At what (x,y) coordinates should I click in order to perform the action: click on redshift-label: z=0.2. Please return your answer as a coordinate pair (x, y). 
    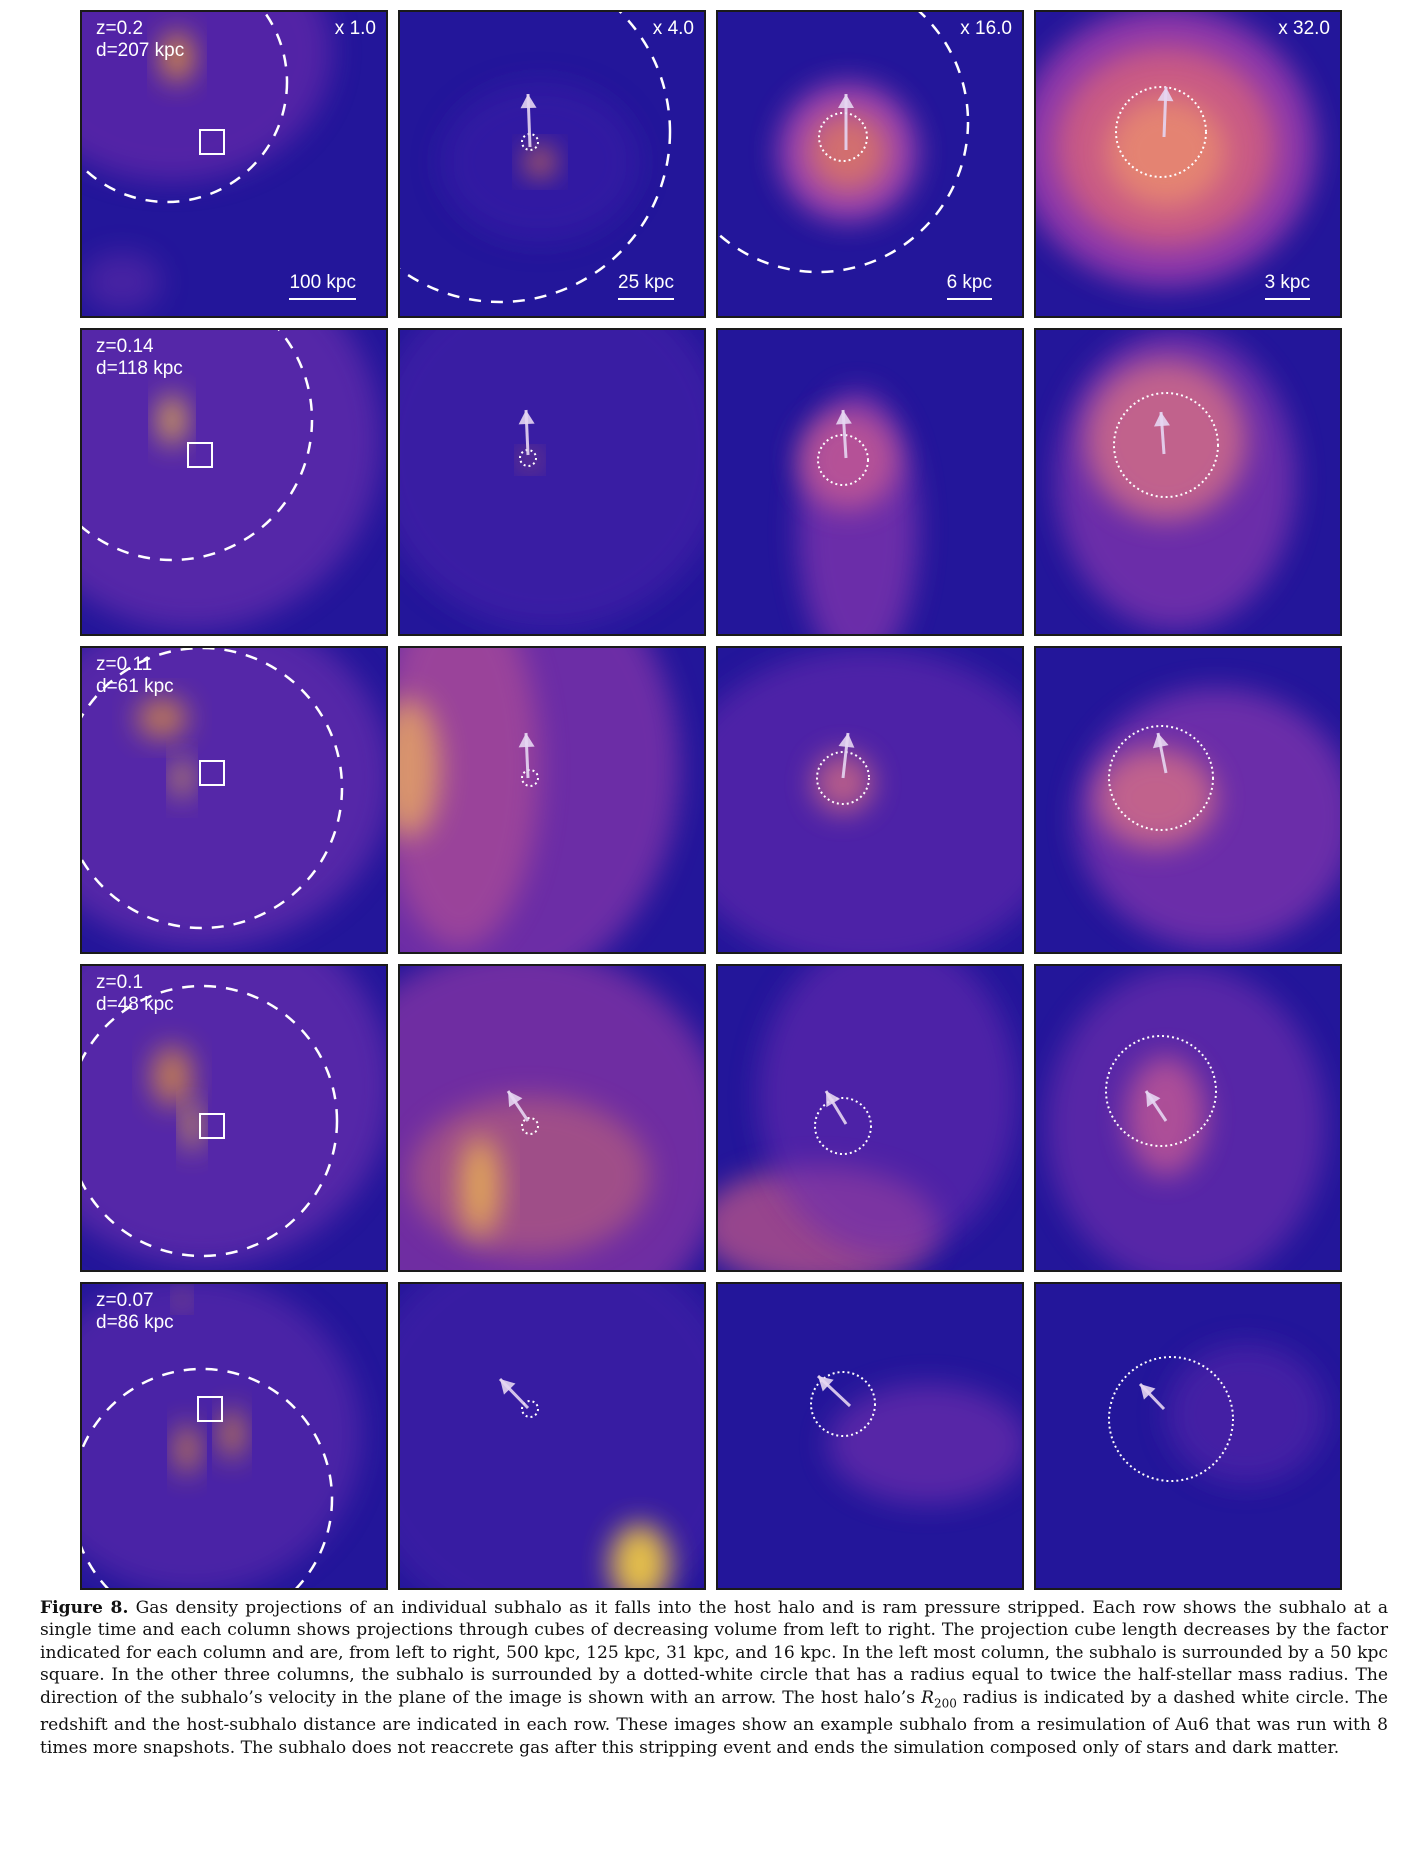
    Looking at the image, I should click on (120, 28).